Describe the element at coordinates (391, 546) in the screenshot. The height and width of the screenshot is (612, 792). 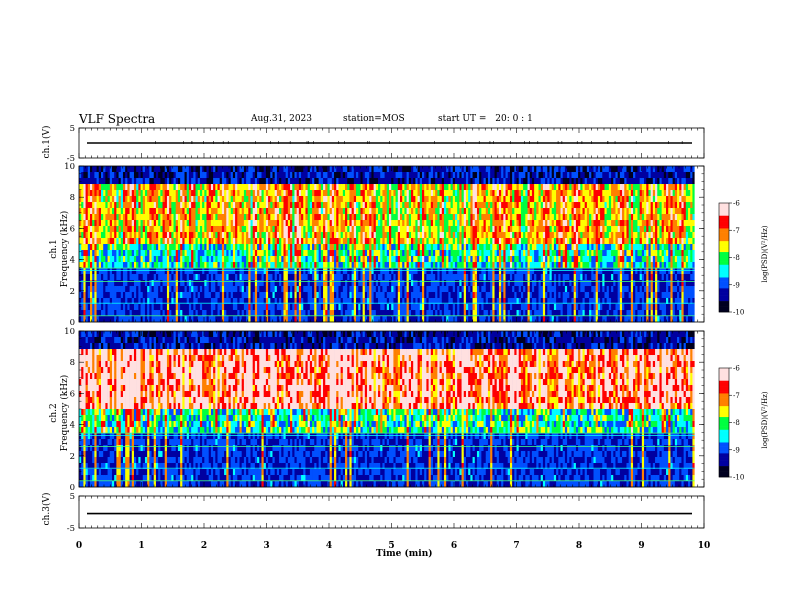
I see `x-tick-5: 5` at that location.